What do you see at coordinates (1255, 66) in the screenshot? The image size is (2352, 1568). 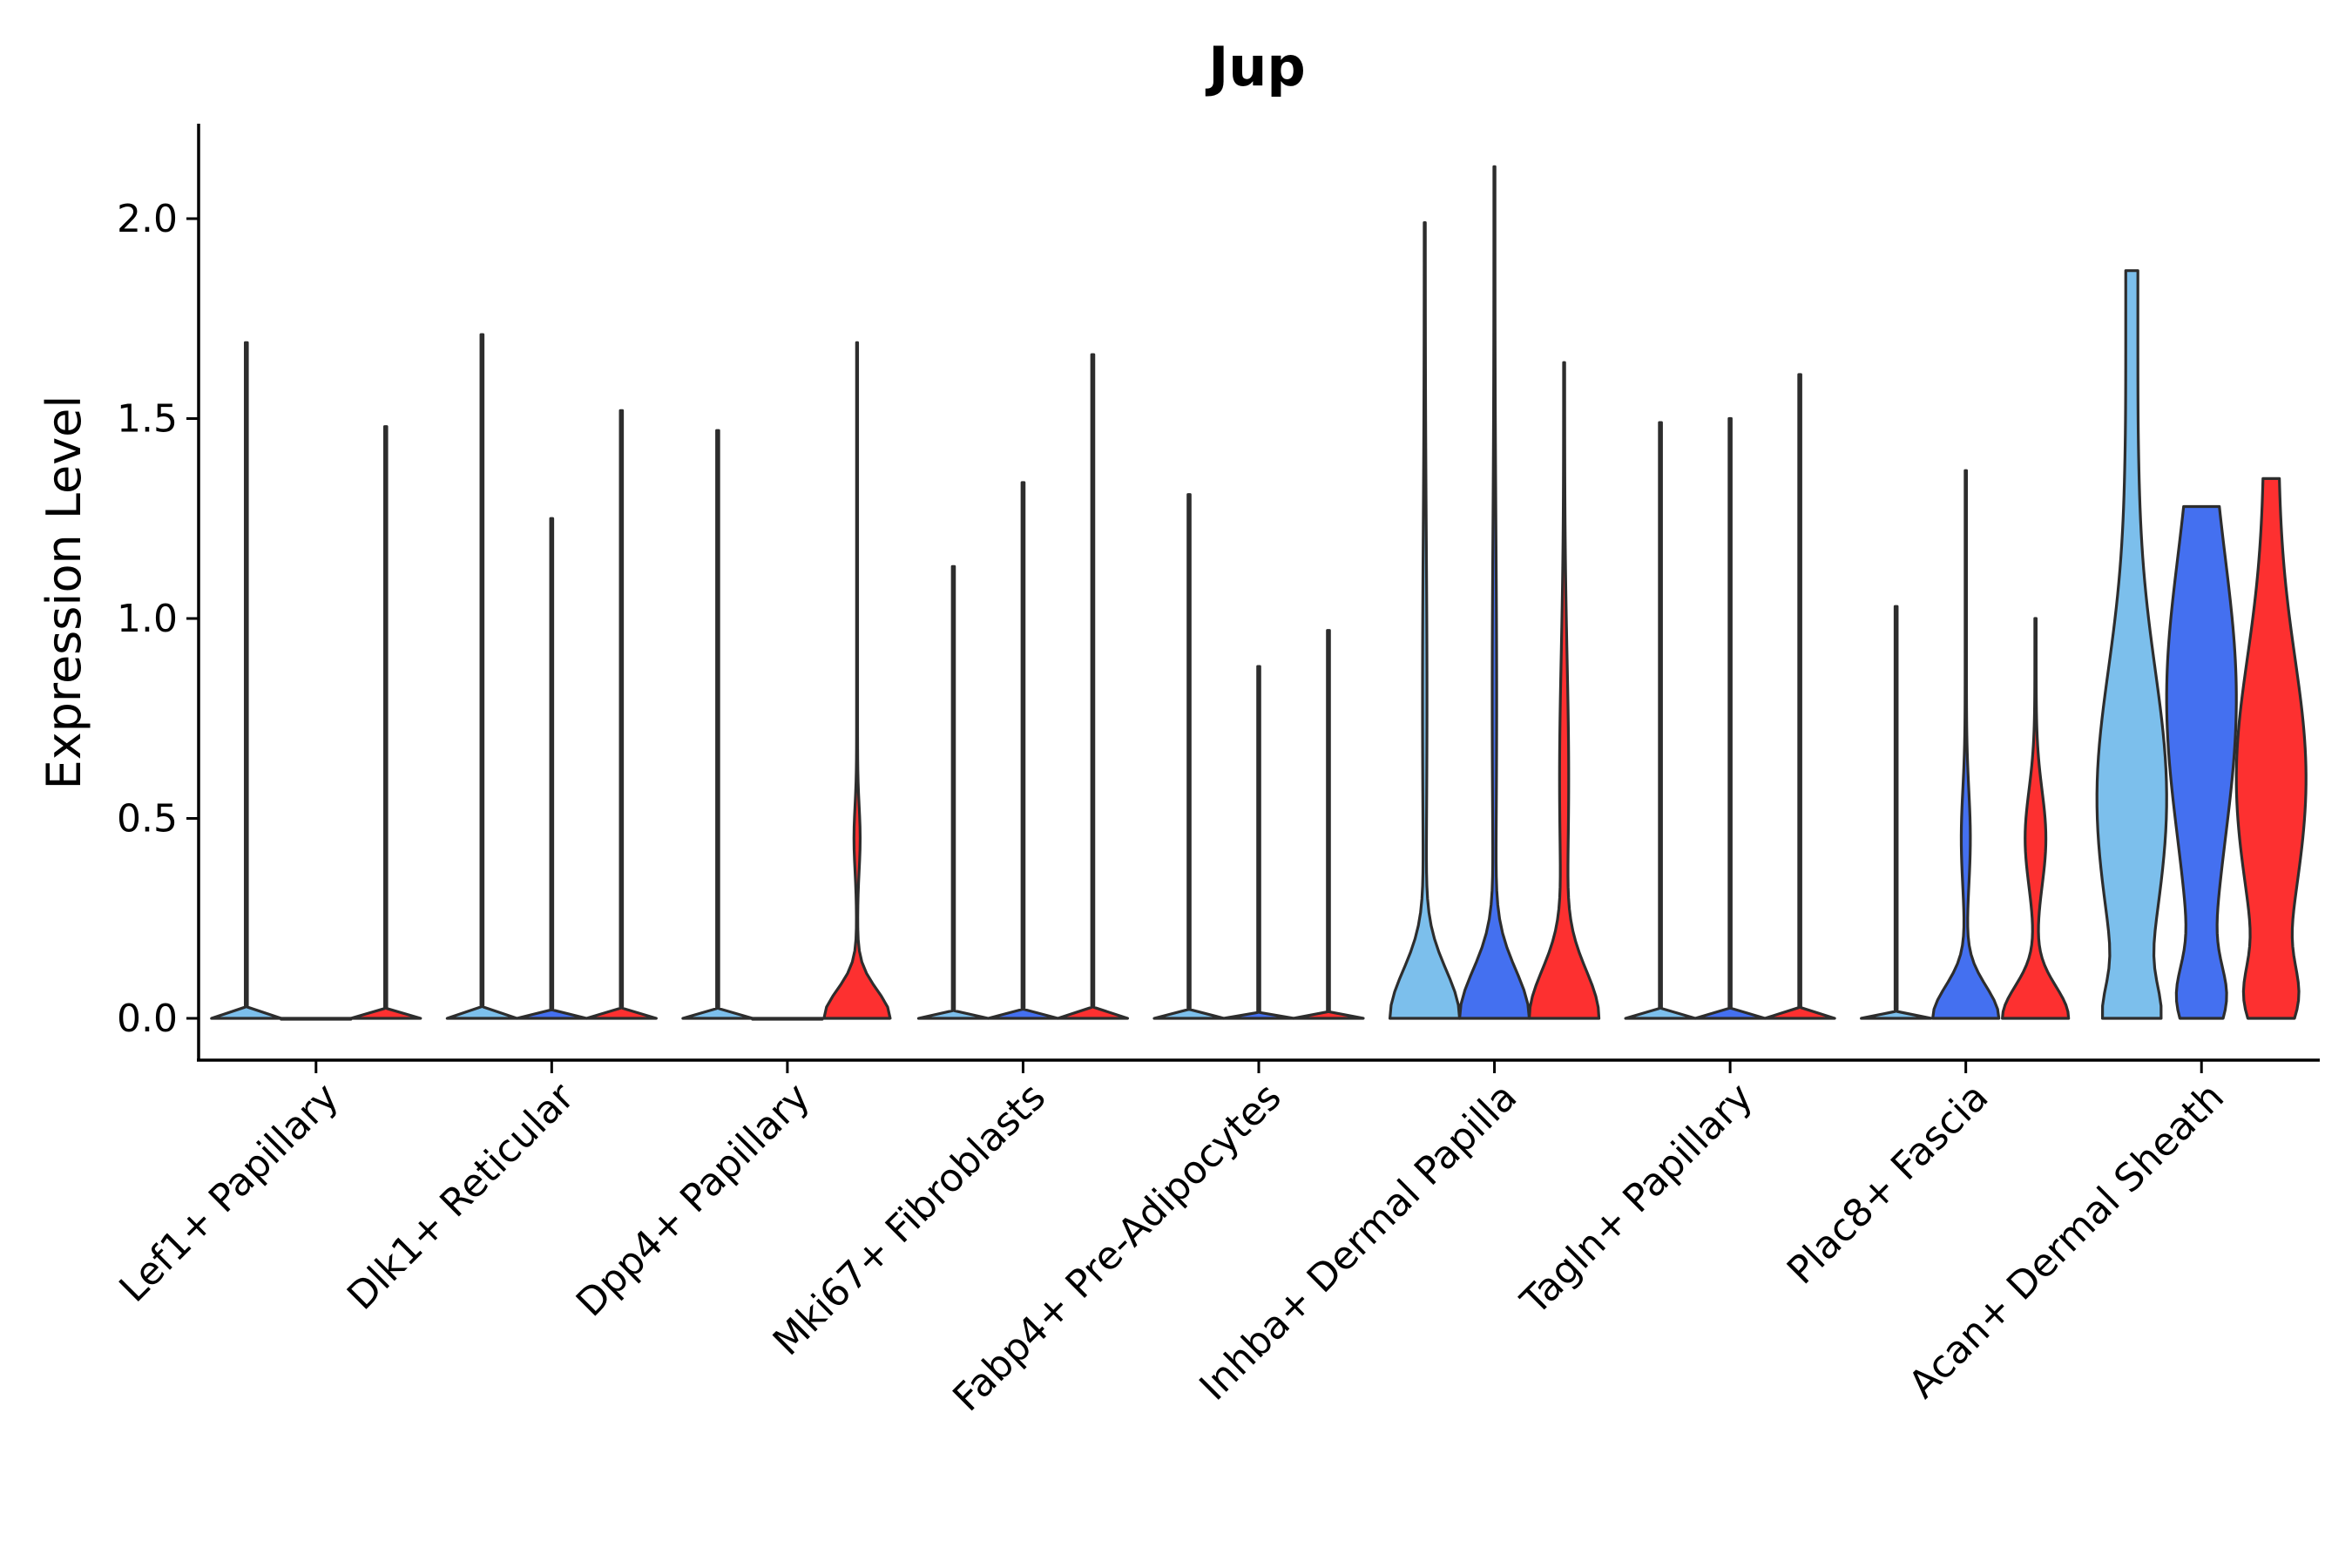 I see `chart-title: Jup` at bounding box center [1255, 66].